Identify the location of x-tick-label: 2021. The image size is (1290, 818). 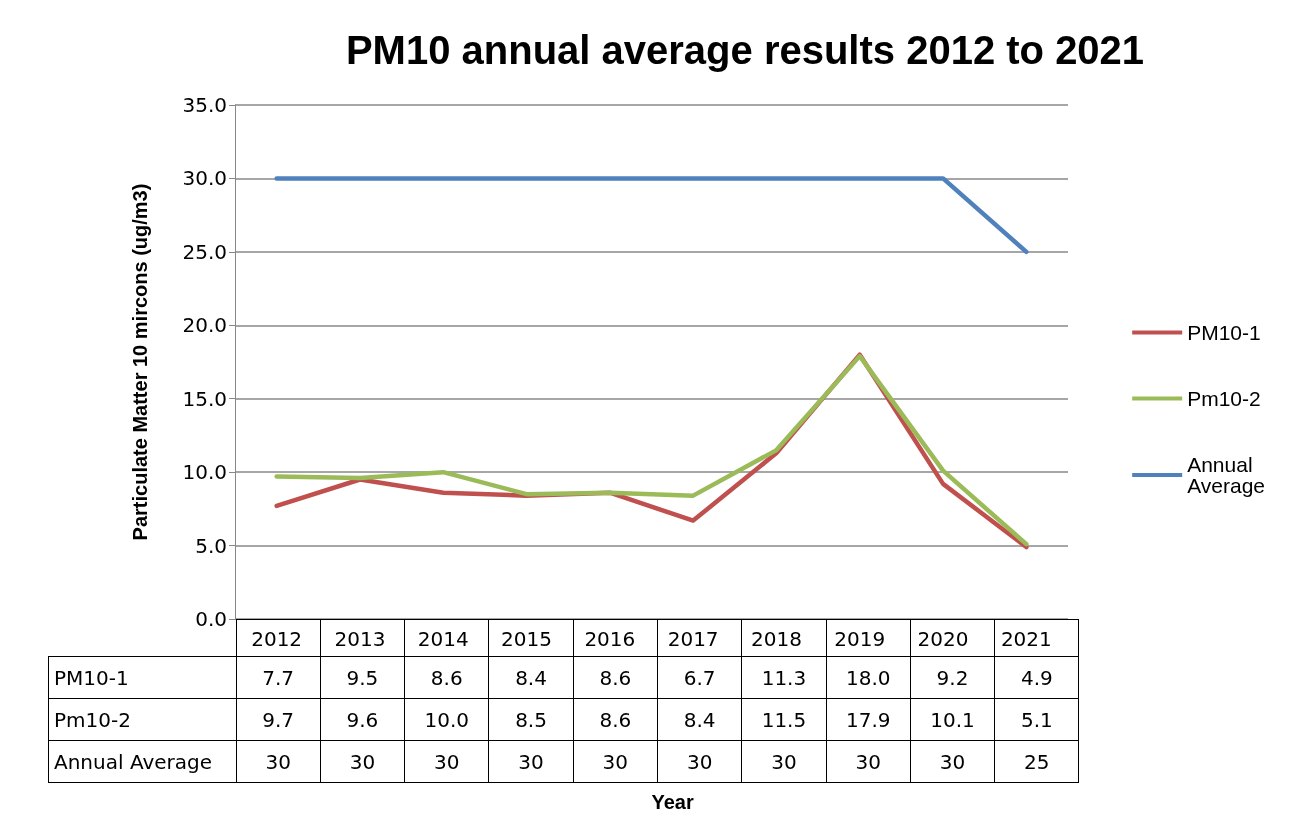
(1026, 639).